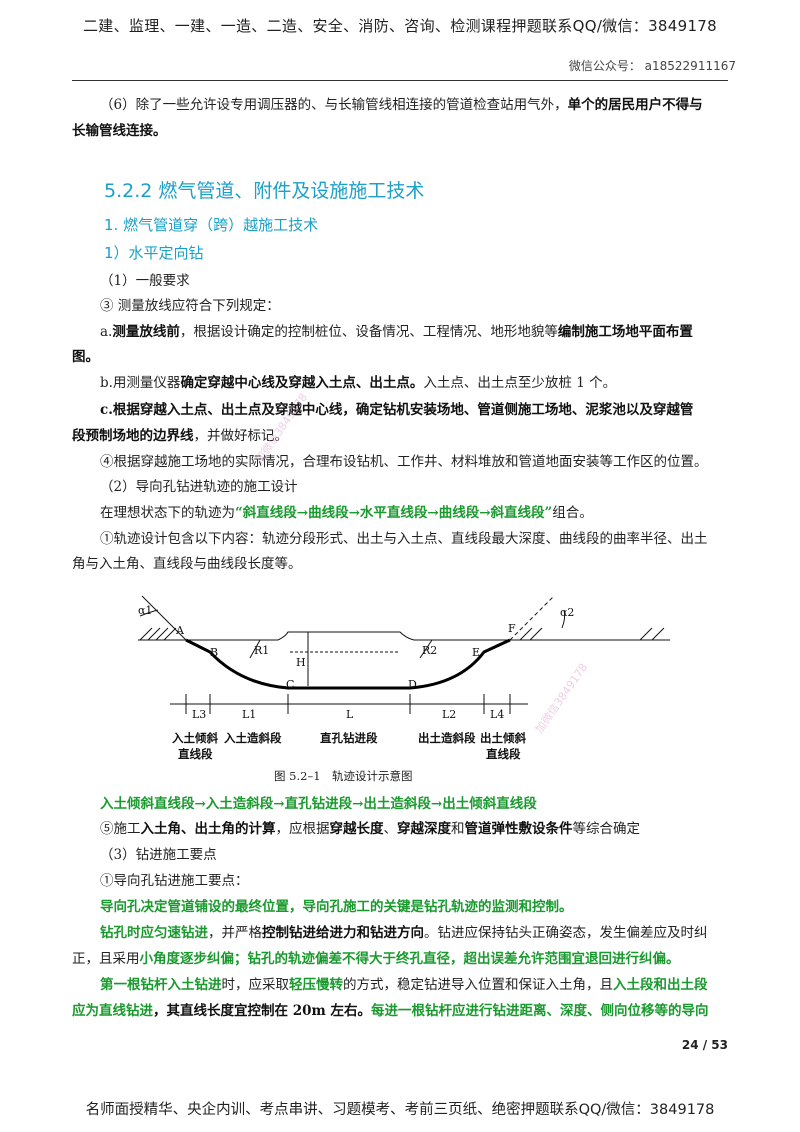 This screenshot has height=1132, width=800. Describe the element at coordinates (174, 881) in the screenshot. I see `guide-hole-points: ①导向孔钻进施工要点：` at that location.